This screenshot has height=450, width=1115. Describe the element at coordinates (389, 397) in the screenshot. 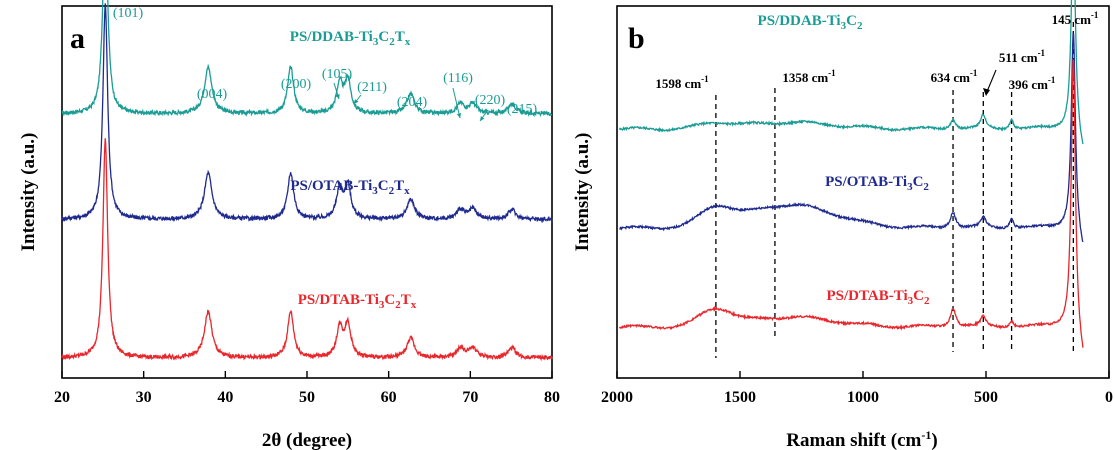

I see `panel-a-x-tick-label: 60` at that location.